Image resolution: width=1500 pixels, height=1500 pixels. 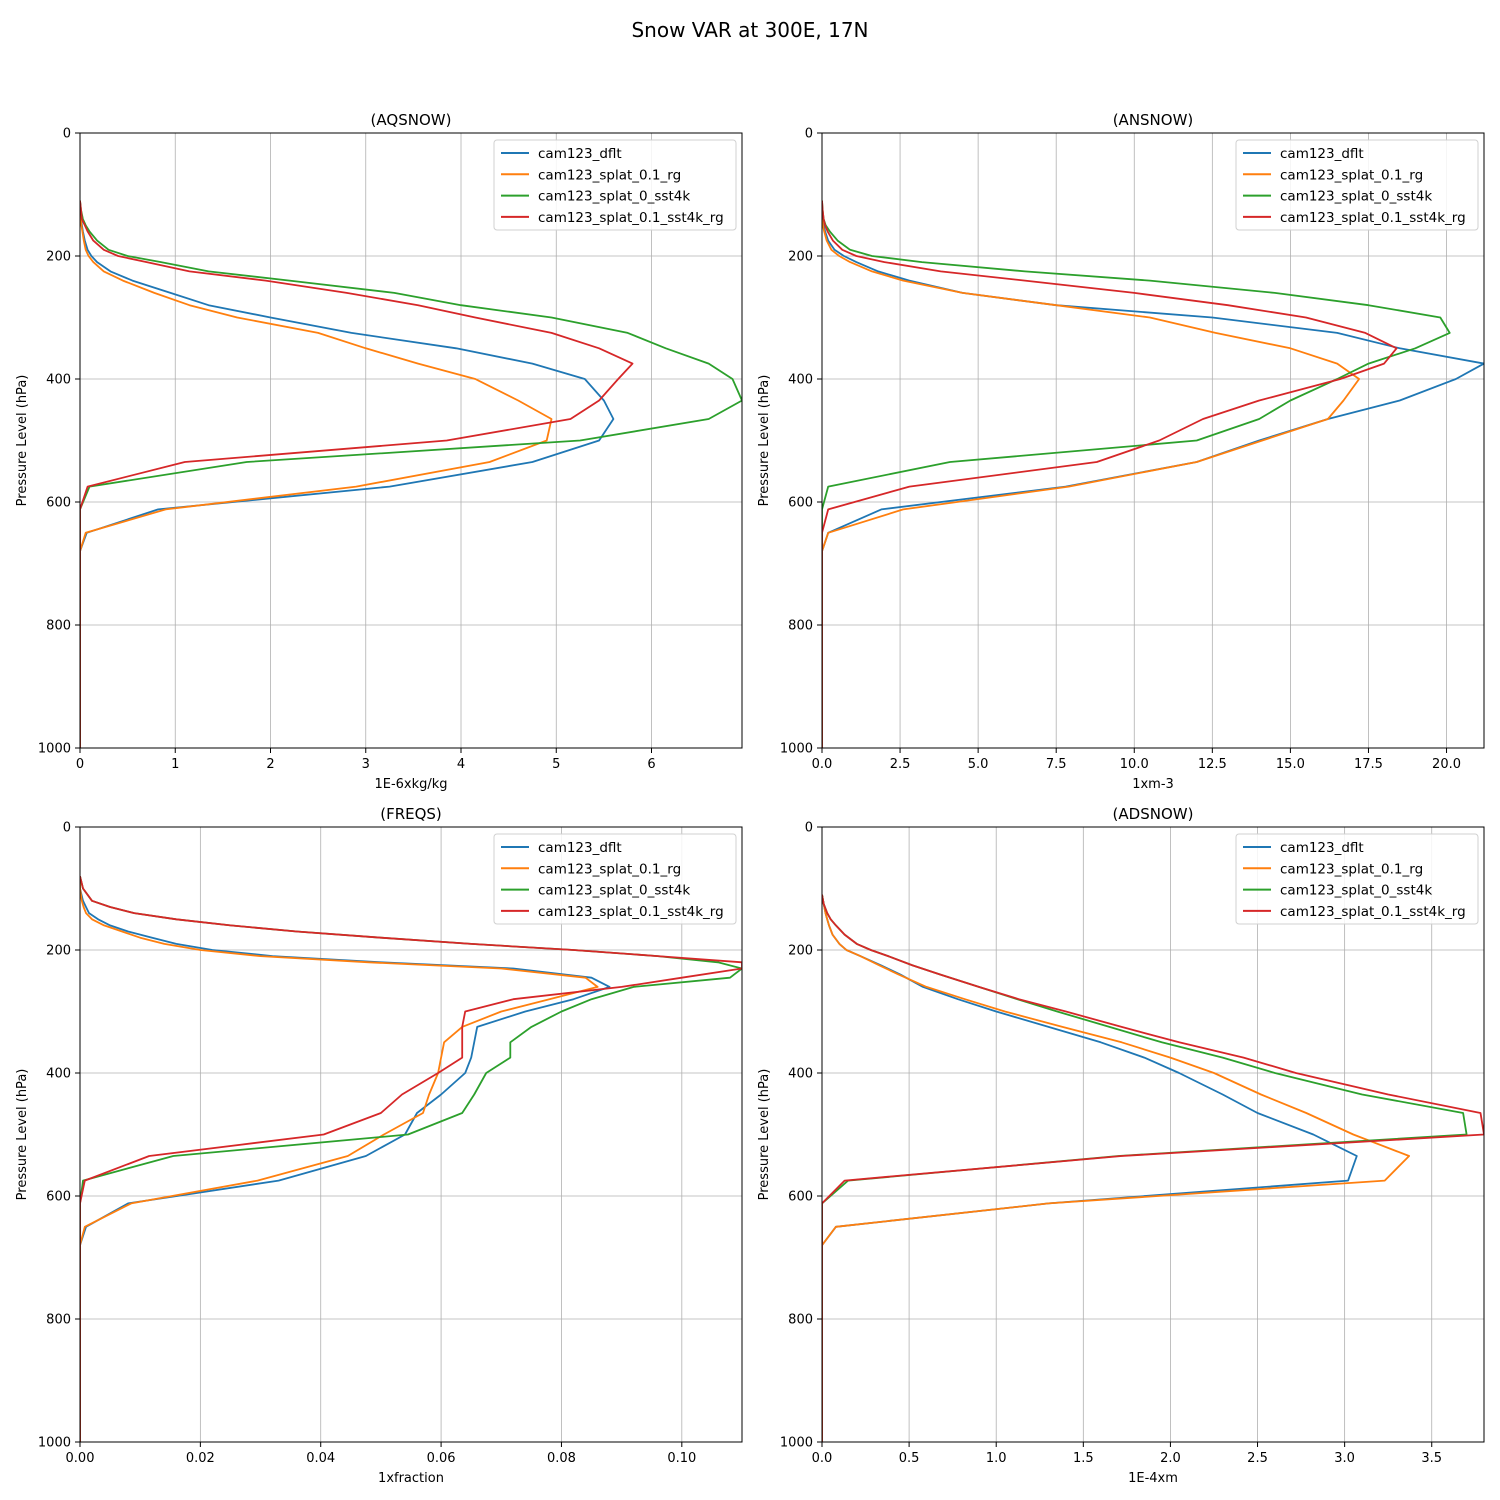 I want to click on freqs-legend-box, so click(x=615, y=879).